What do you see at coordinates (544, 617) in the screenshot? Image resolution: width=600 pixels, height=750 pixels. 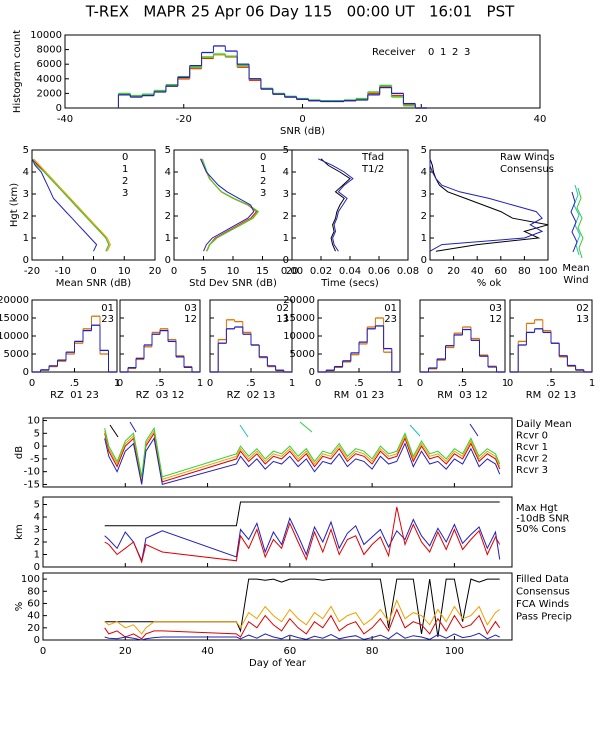 I see `legend-entry: Pass Precip` at bounding box center [544, 617].